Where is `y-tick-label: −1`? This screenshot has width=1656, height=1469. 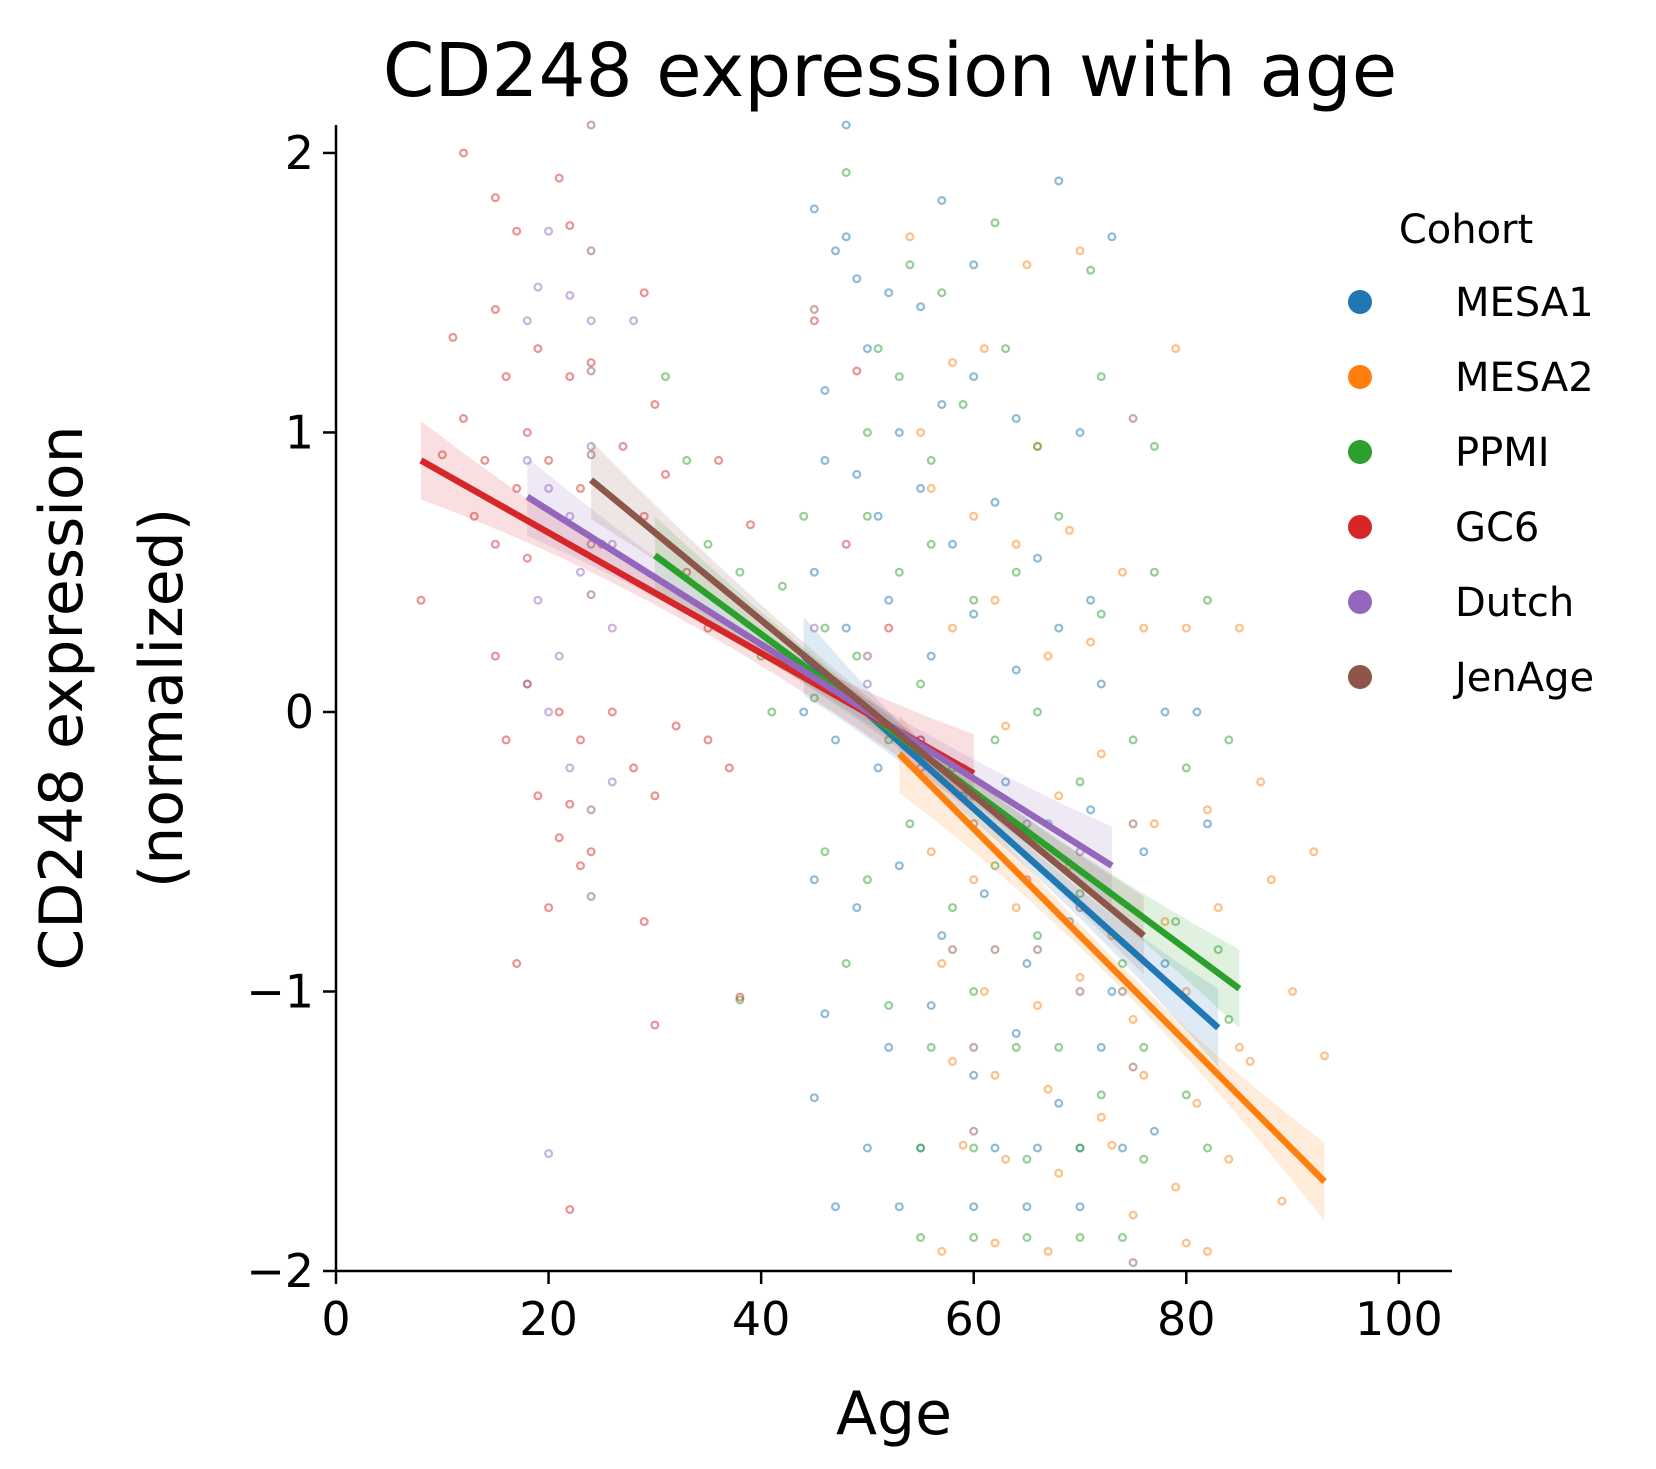 y-tick-label: −1 is located at coordinates (280, 991).